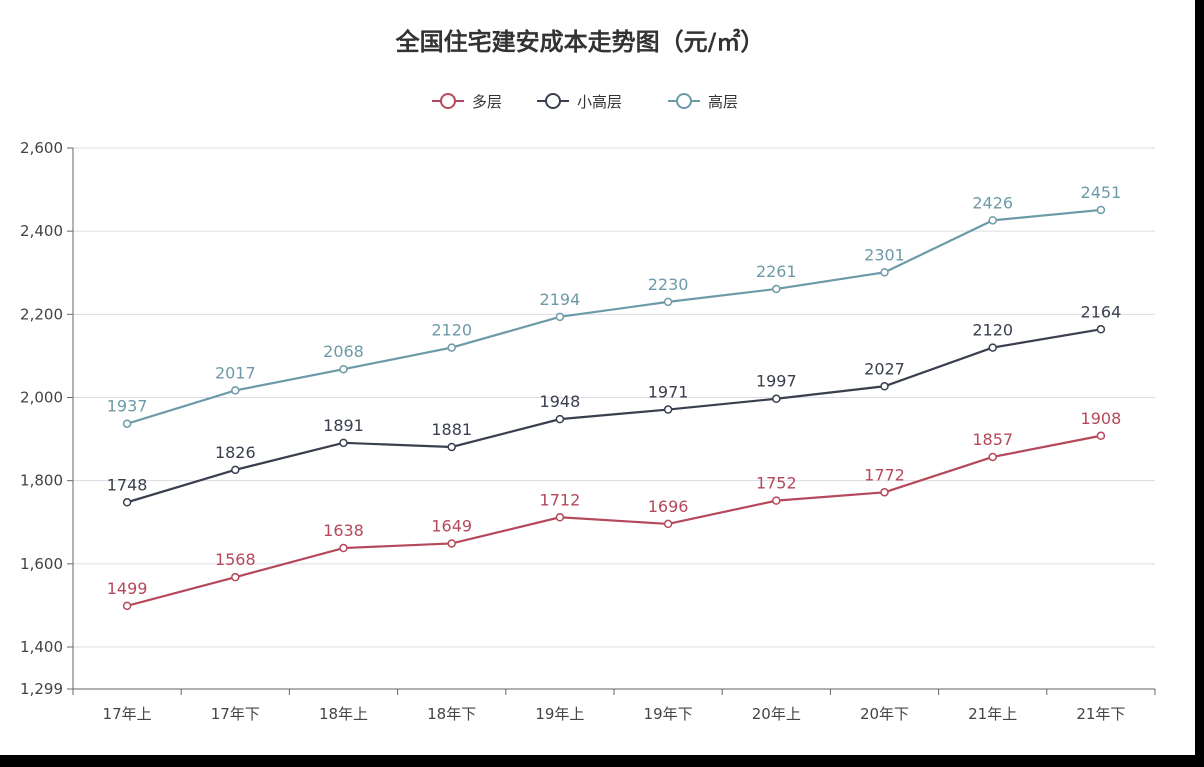 The height and width of the screenshot is (767, 1204). I want to click on legend-item: 小高层, so click(579, 102).